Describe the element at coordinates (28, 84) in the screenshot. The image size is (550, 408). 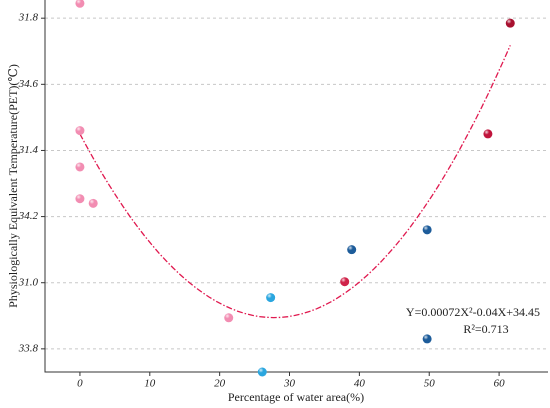
I see `y-tick-label: 34.6` at that location.